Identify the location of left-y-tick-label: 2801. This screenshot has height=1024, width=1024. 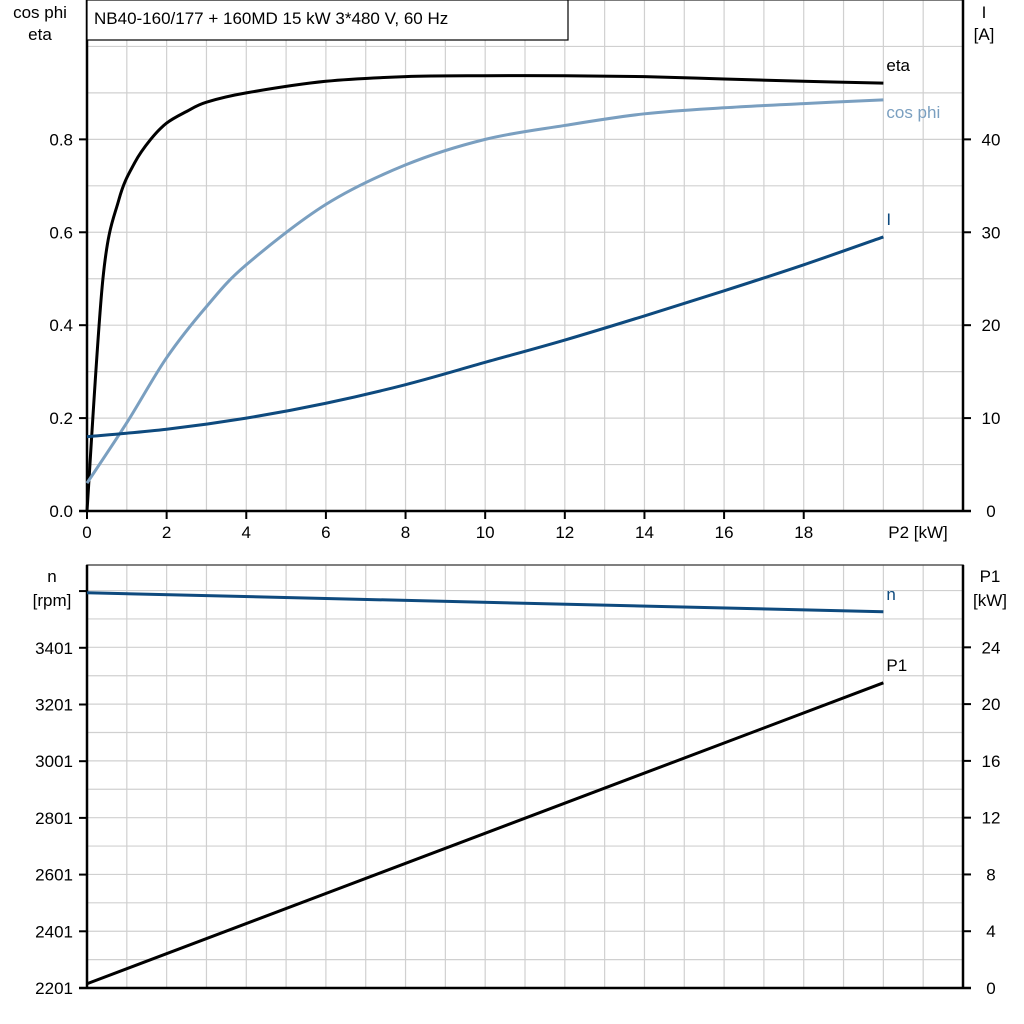
(54, 818).